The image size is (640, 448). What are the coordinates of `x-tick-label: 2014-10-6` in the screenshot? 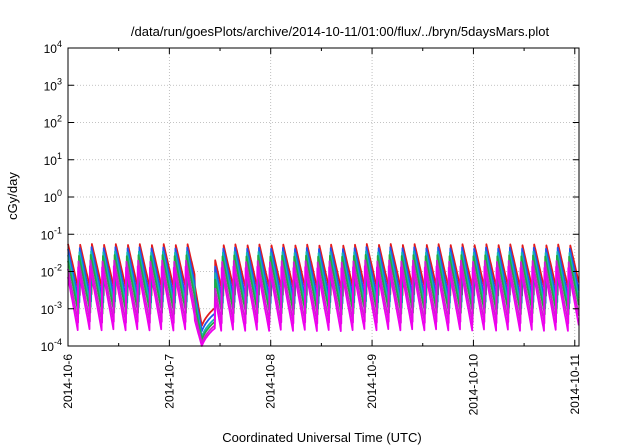 It's located at (68, 381).